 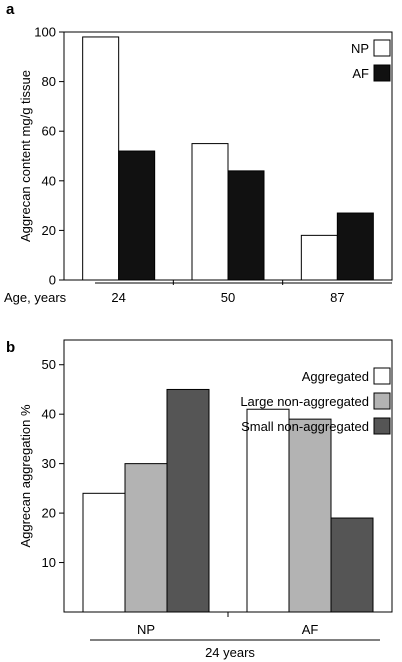 I want to click on legend-label: Aggregated, so click(x=335, y=376).